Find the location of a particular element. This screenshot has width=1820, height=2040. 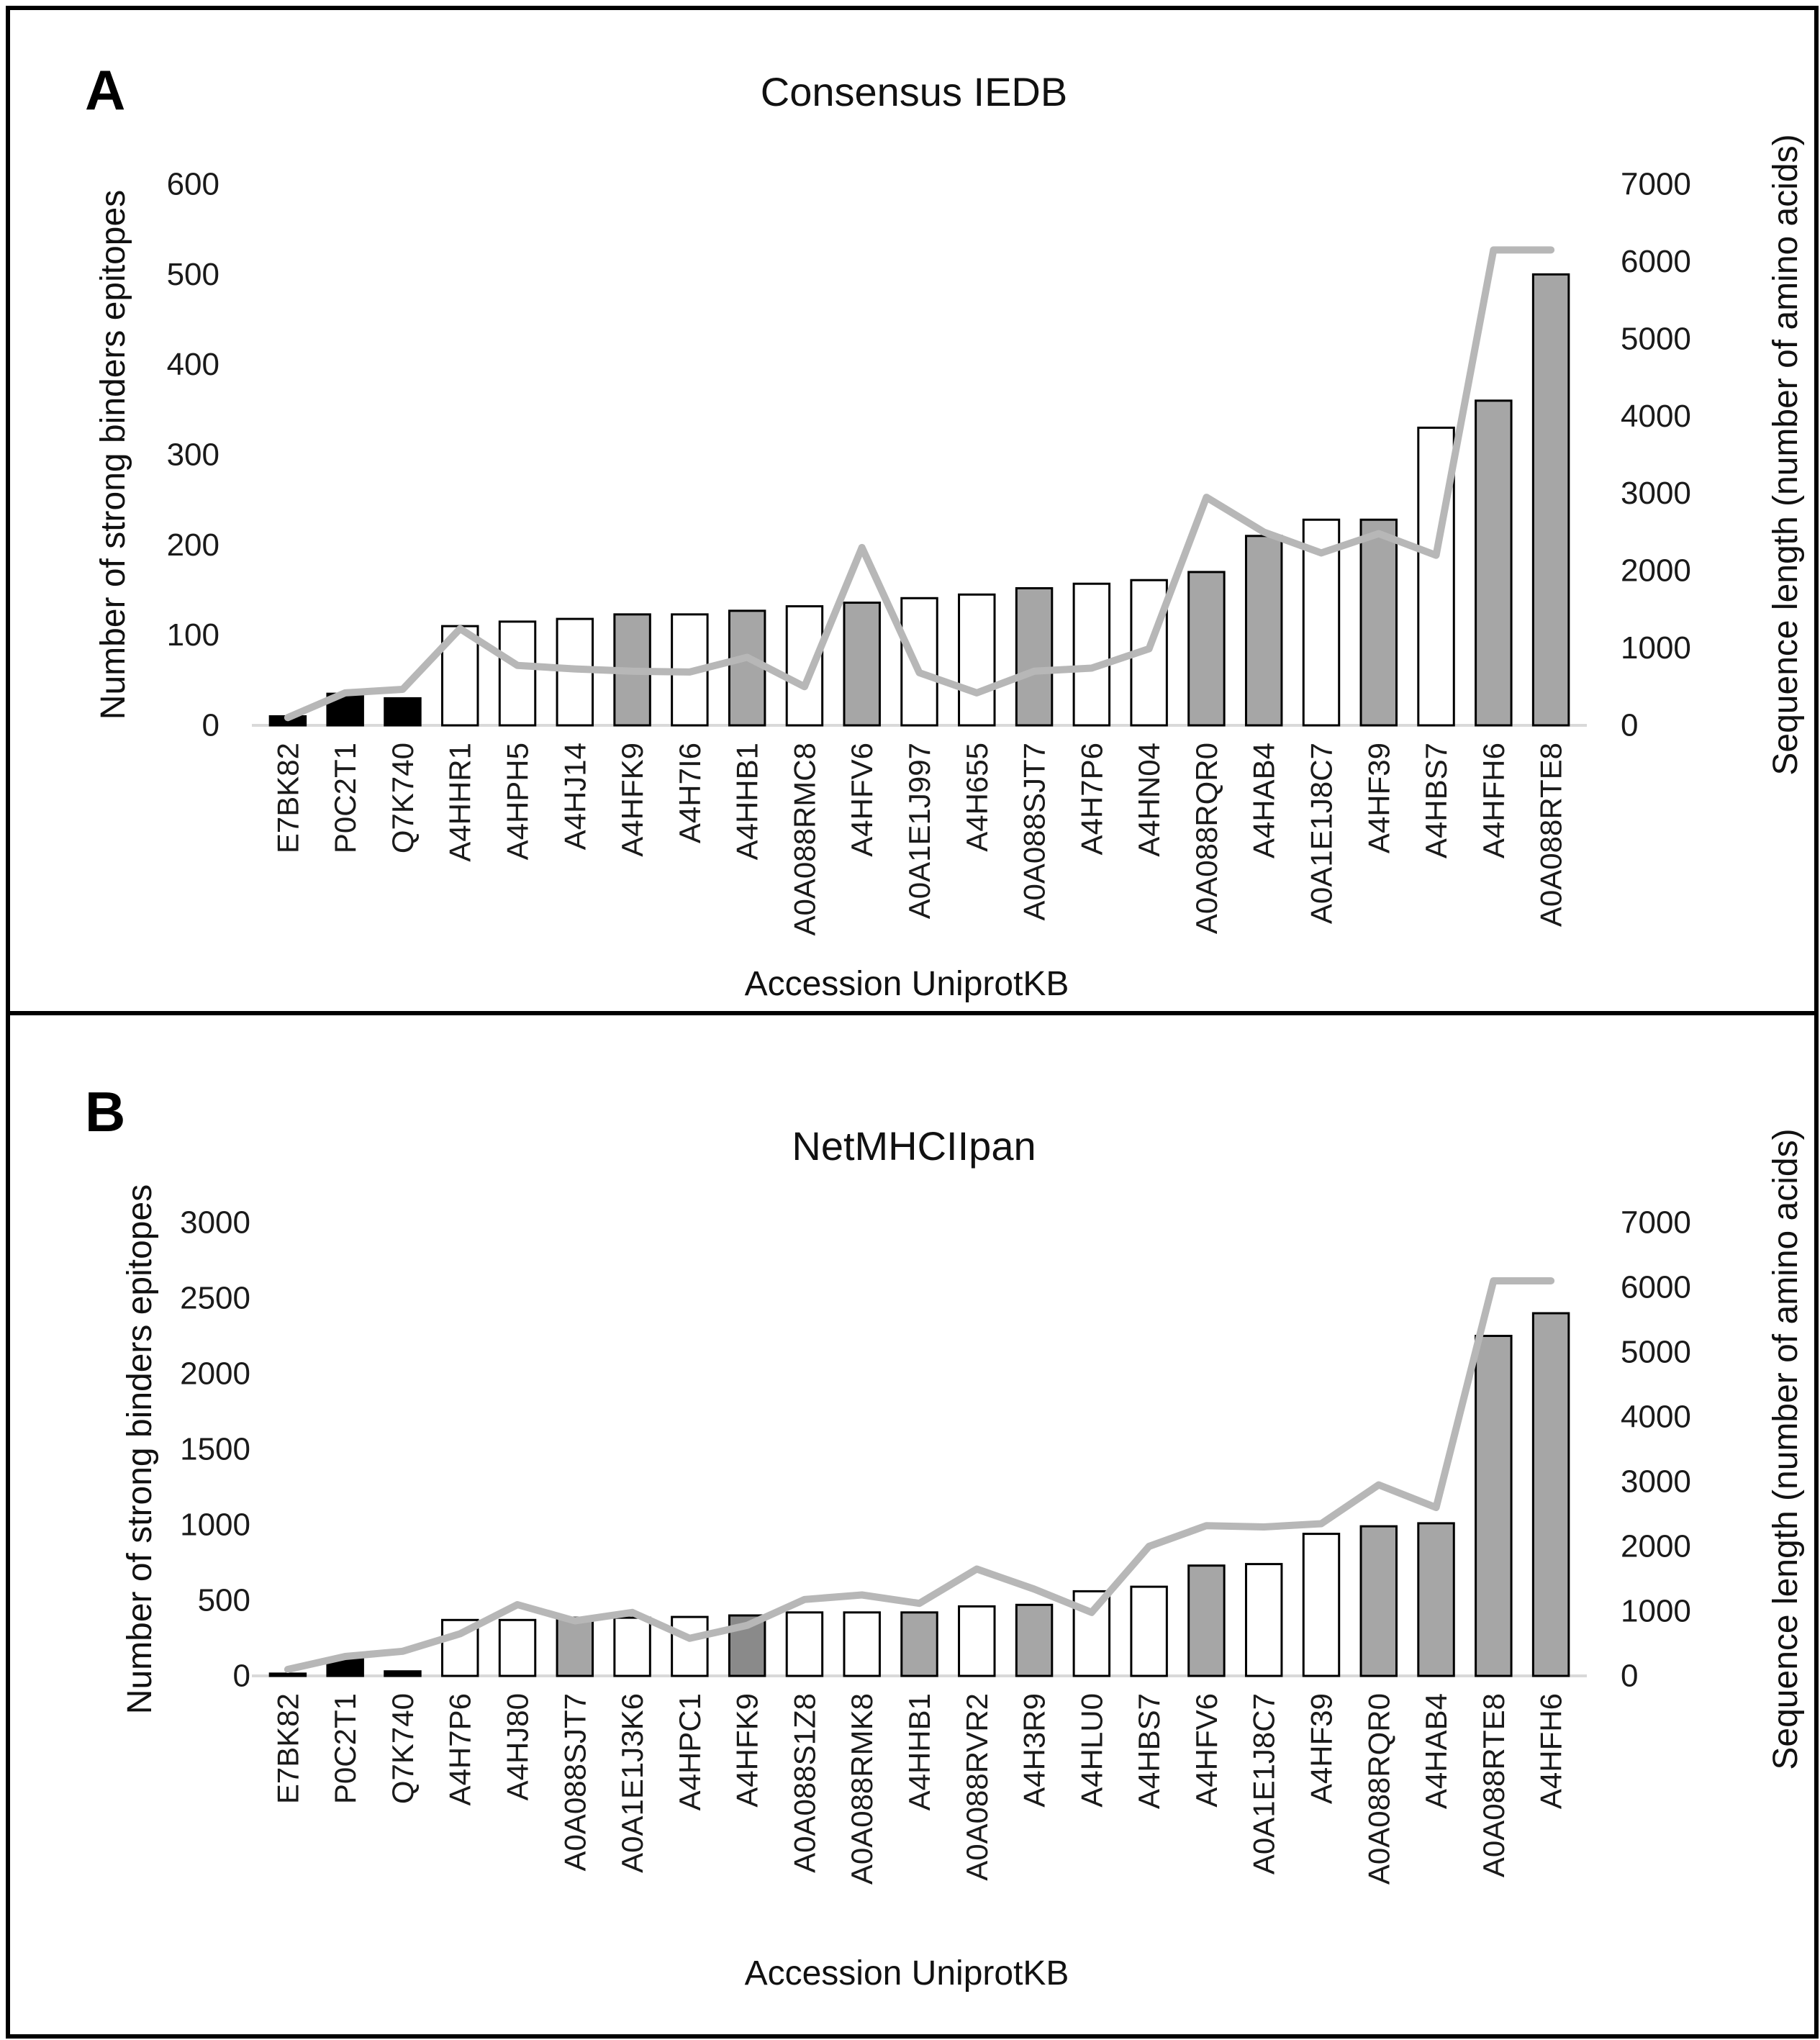

bar-A0A1E1J997 is located at coordinates (919, 662).